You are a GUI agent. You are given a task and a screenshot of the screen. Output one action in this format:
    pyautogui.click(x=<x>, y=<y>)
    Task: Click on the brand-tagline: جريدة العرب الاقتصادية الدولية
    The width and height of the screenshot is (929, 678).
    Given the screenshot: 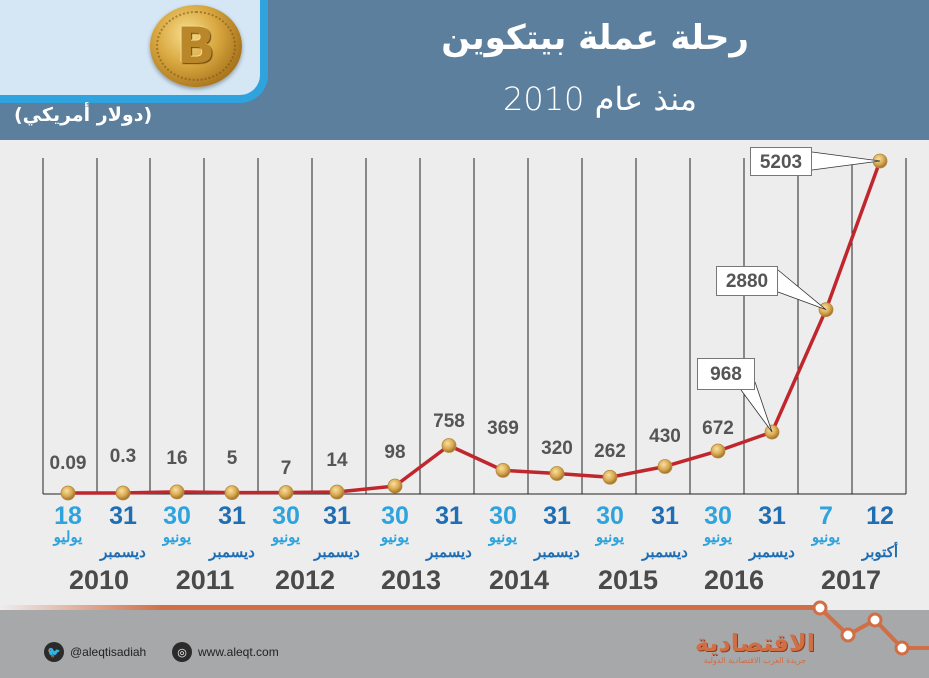 What is the action you would take?
    pyautogui.click(x=755, y=660)
    